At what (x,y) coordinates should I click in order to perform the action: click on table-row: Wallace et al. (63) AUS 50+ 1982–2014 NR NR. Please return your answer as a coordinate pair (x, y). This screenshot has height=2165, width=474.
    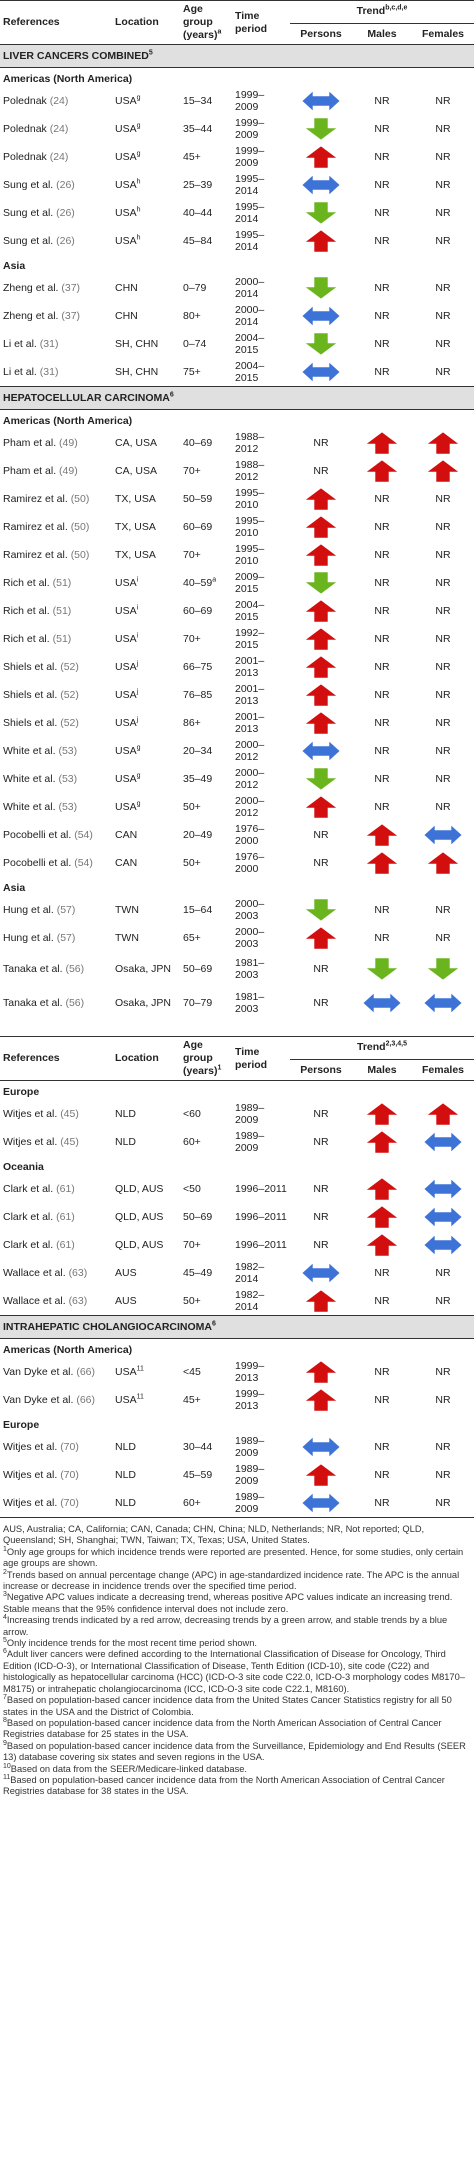
    Looking at the image, I should click on (237, 1301).